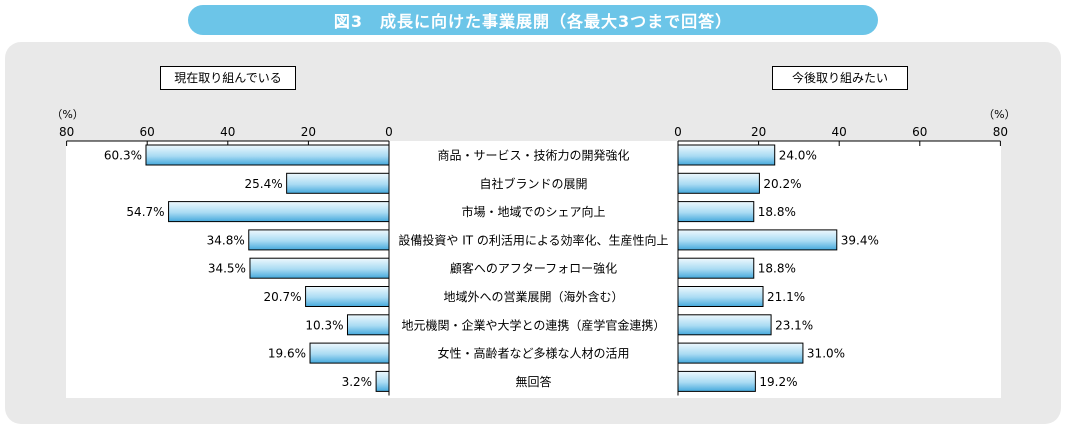 This screenshot has width=1076, height=435. Describe the element at coordinates (357, 382) in the screenshot. I see `value-label-current: 3.2%` at that location.